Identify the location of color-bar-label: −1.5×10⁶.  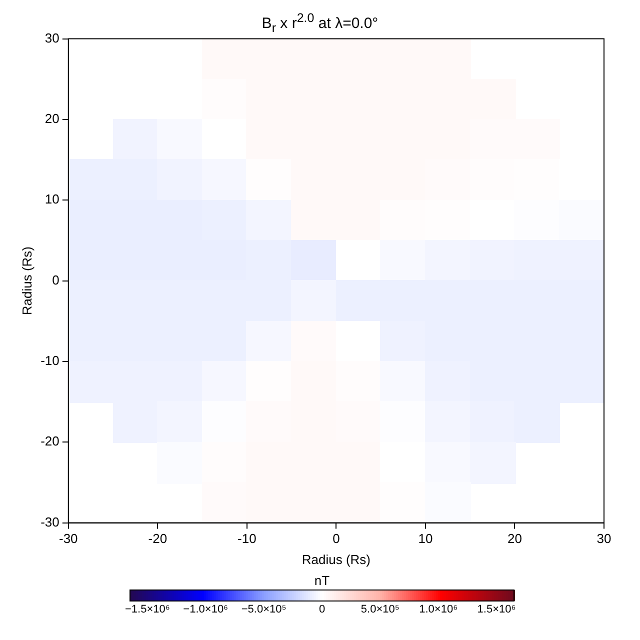
(147, 610).